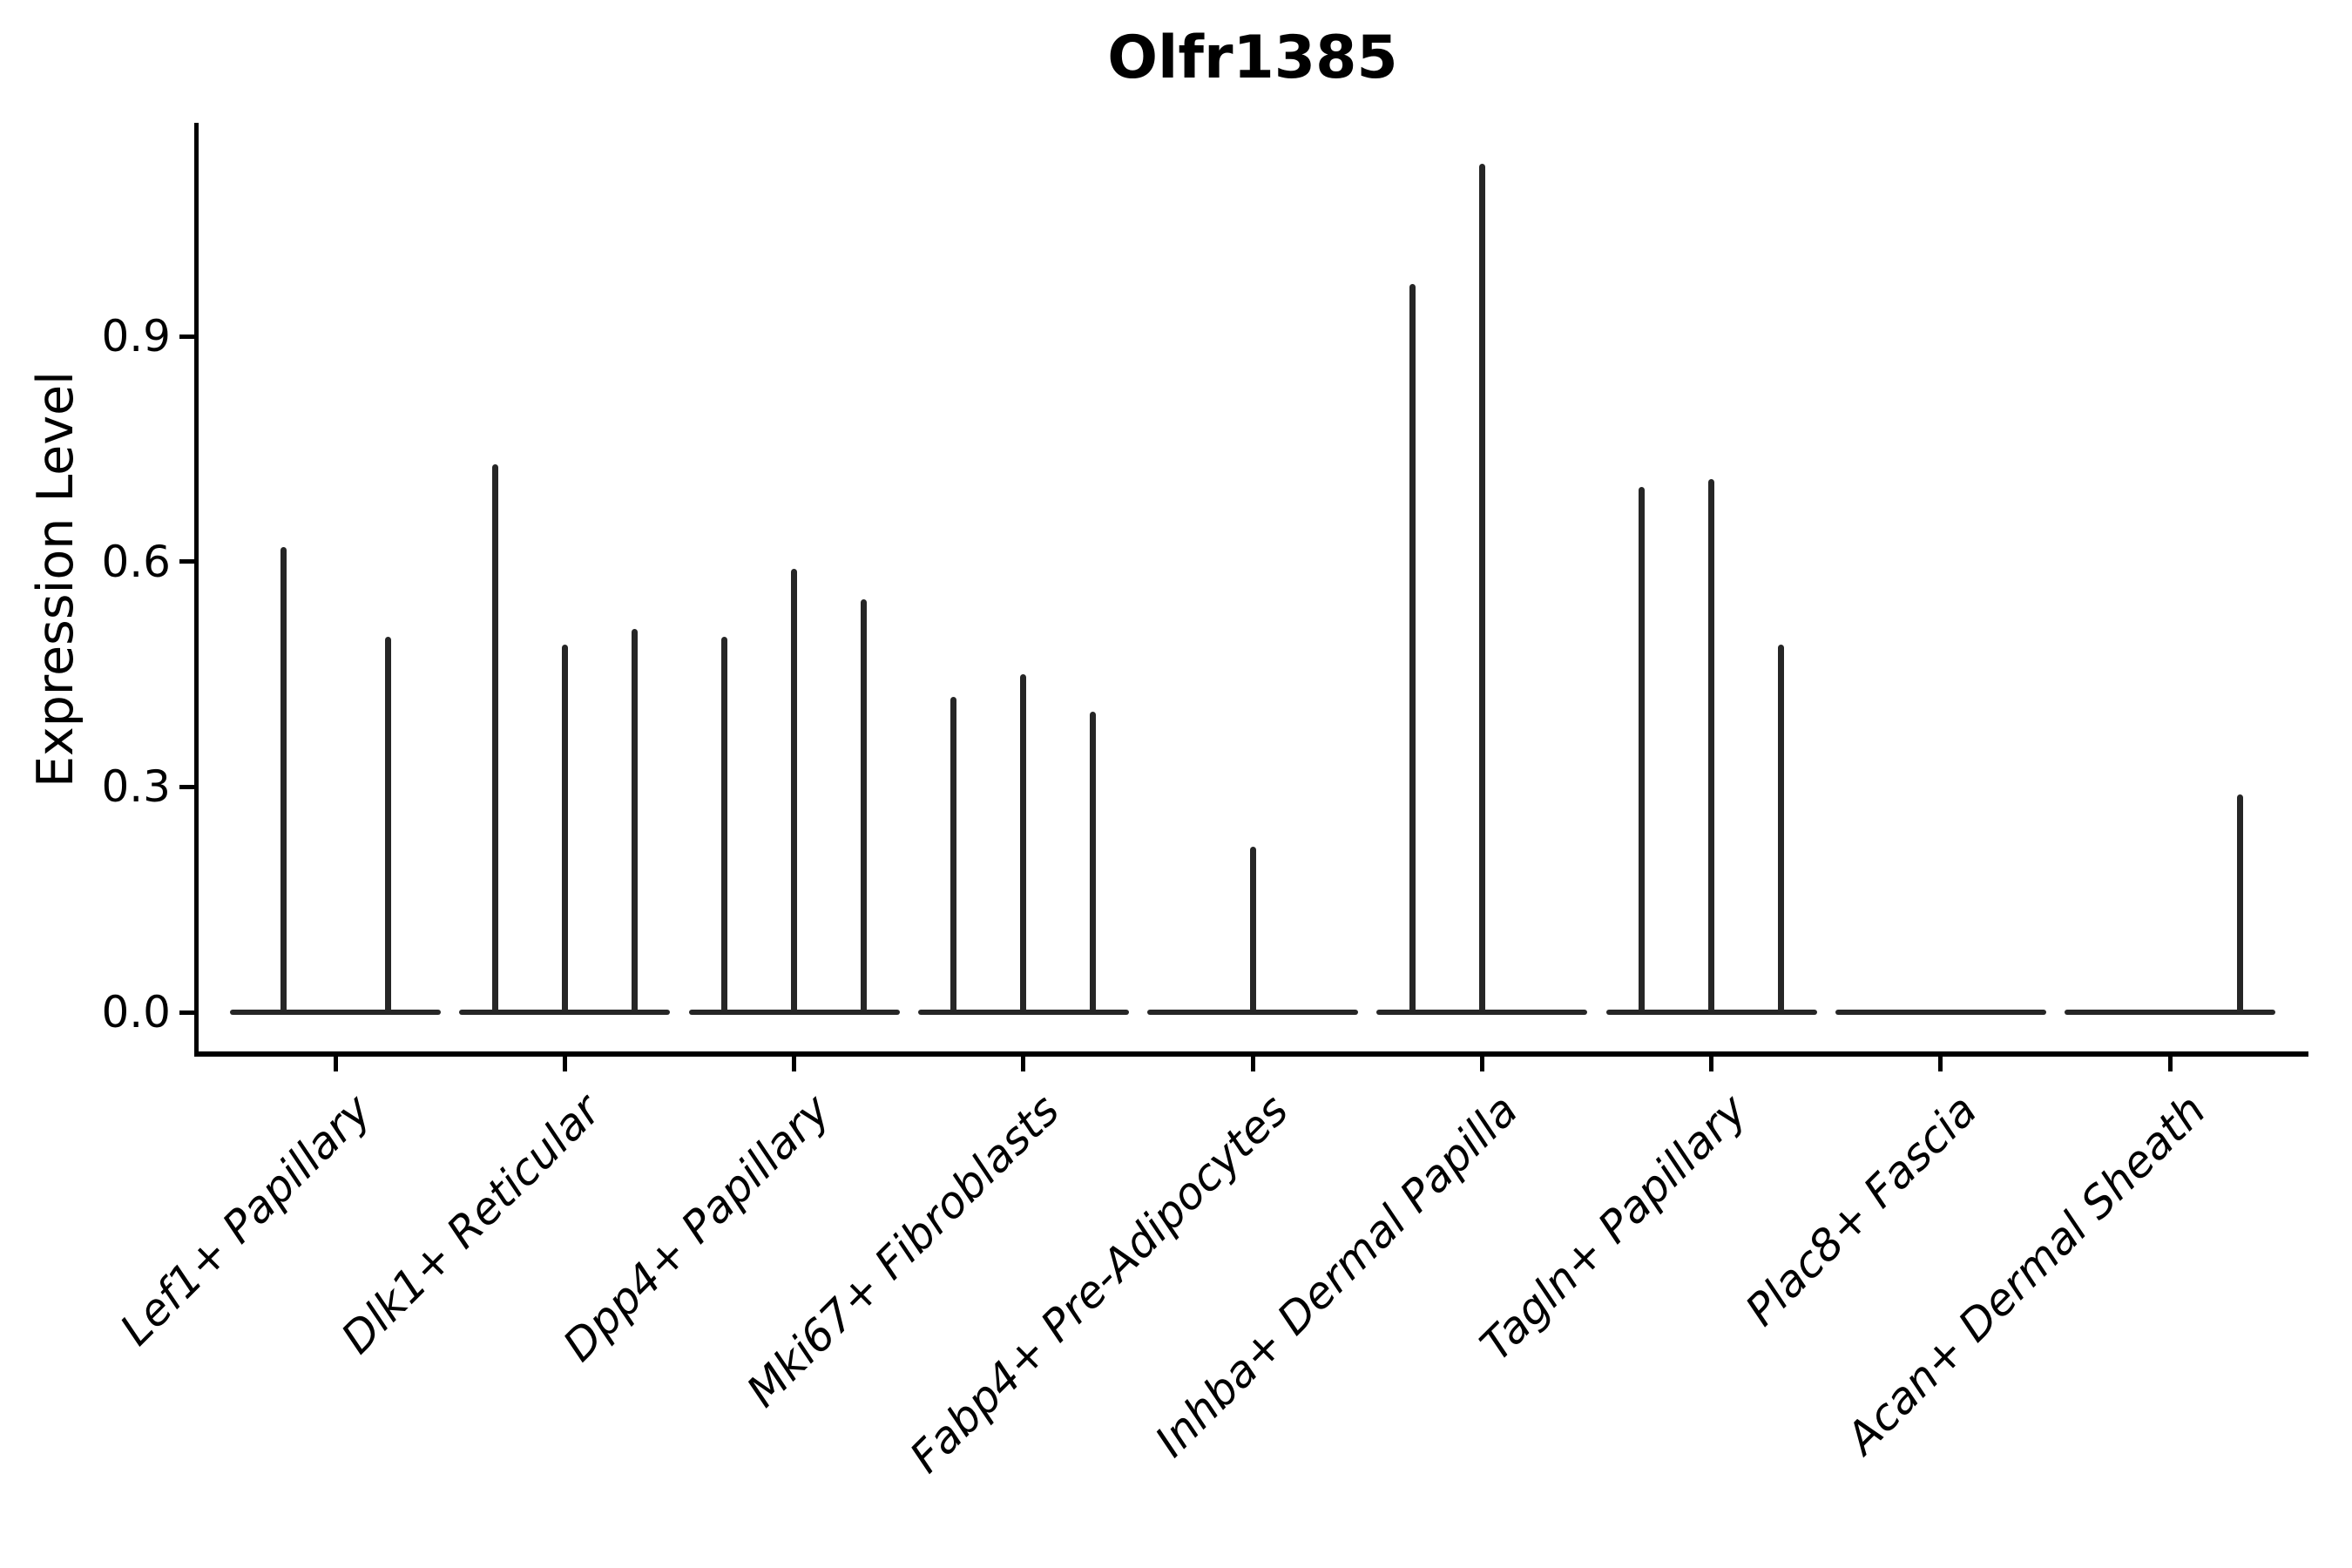 The image size is (2352, 1568). What do you see at coordinates (136, 561) in the screenshot?
I see `y-tick-label: 0.6` at bounding box center [136, 561].